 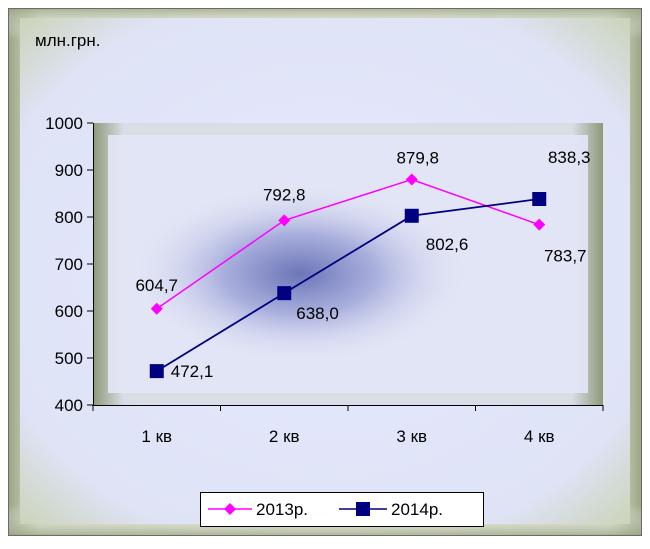 What do you see at coordinates (68, 40) in the screenshot?
I see `unit-label: млн.грн.` at bounding box center [68, 40].